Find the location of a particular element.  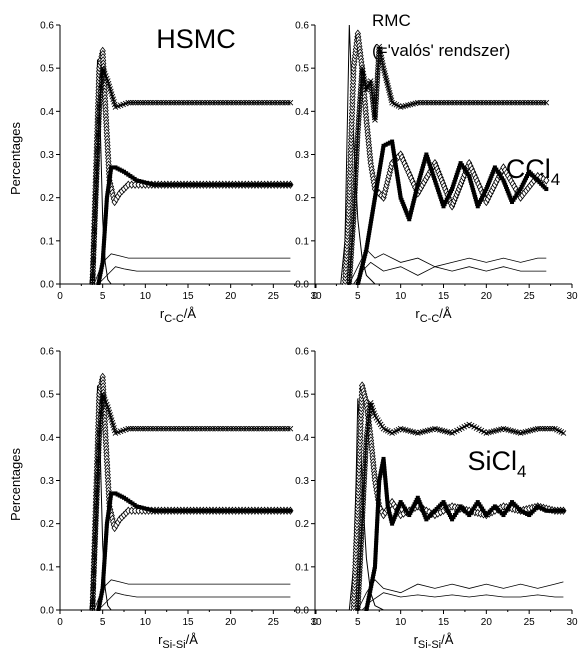

series-line-thin is located at coordinates (192, 269).